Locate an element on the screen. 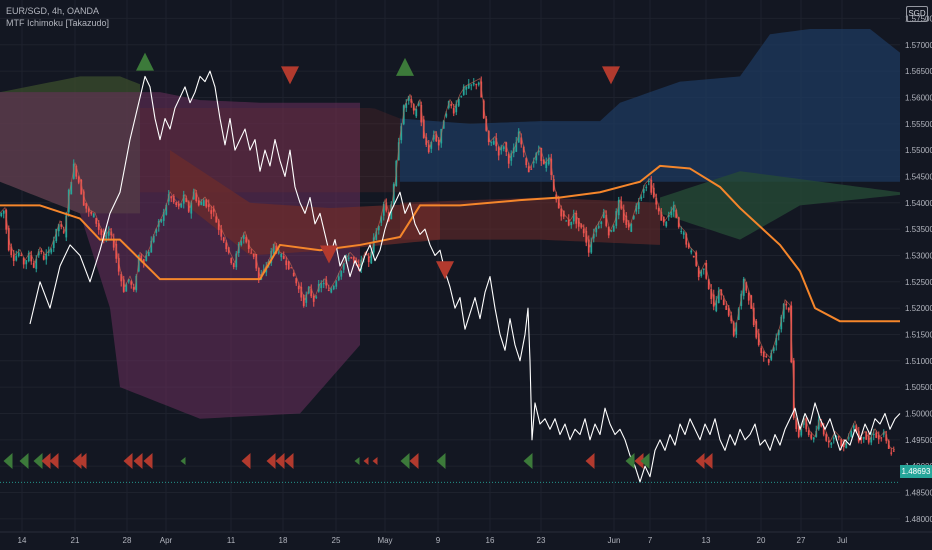 Image resolution: width=932 pixels, height=550 pixels. x-tick-label: 23 is located at coordinates (541, 540).